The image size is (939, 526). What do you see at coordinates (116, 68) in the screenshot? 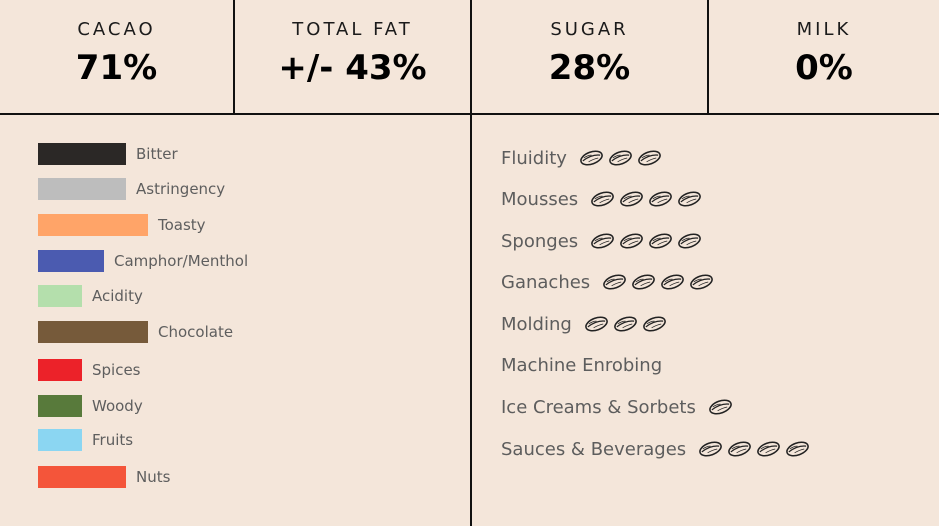
I see `stat-value: 71%` at bounding box center [116, 68].